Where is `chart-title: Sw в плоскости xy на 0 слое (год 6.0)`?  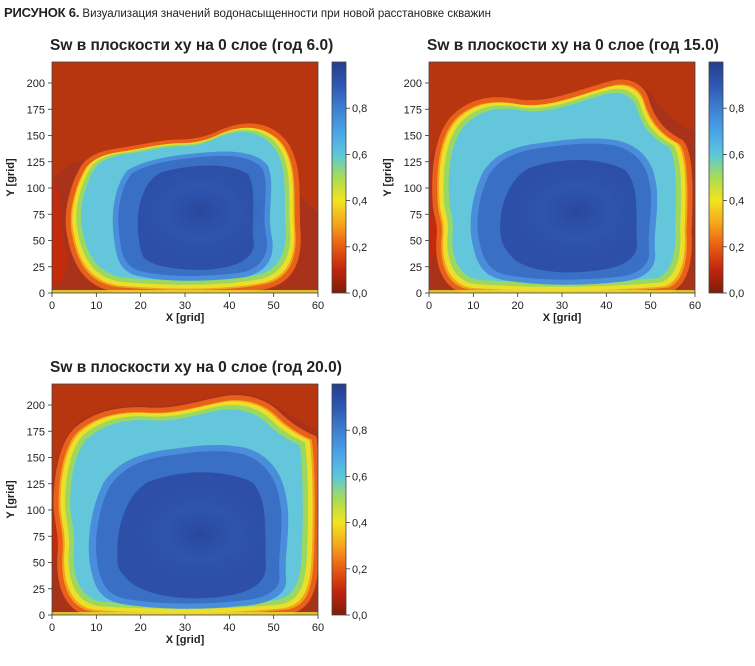
chart-title: Sw в плоскости xy на 0 слое (год 6.0) is located at coordinates (192, 45).